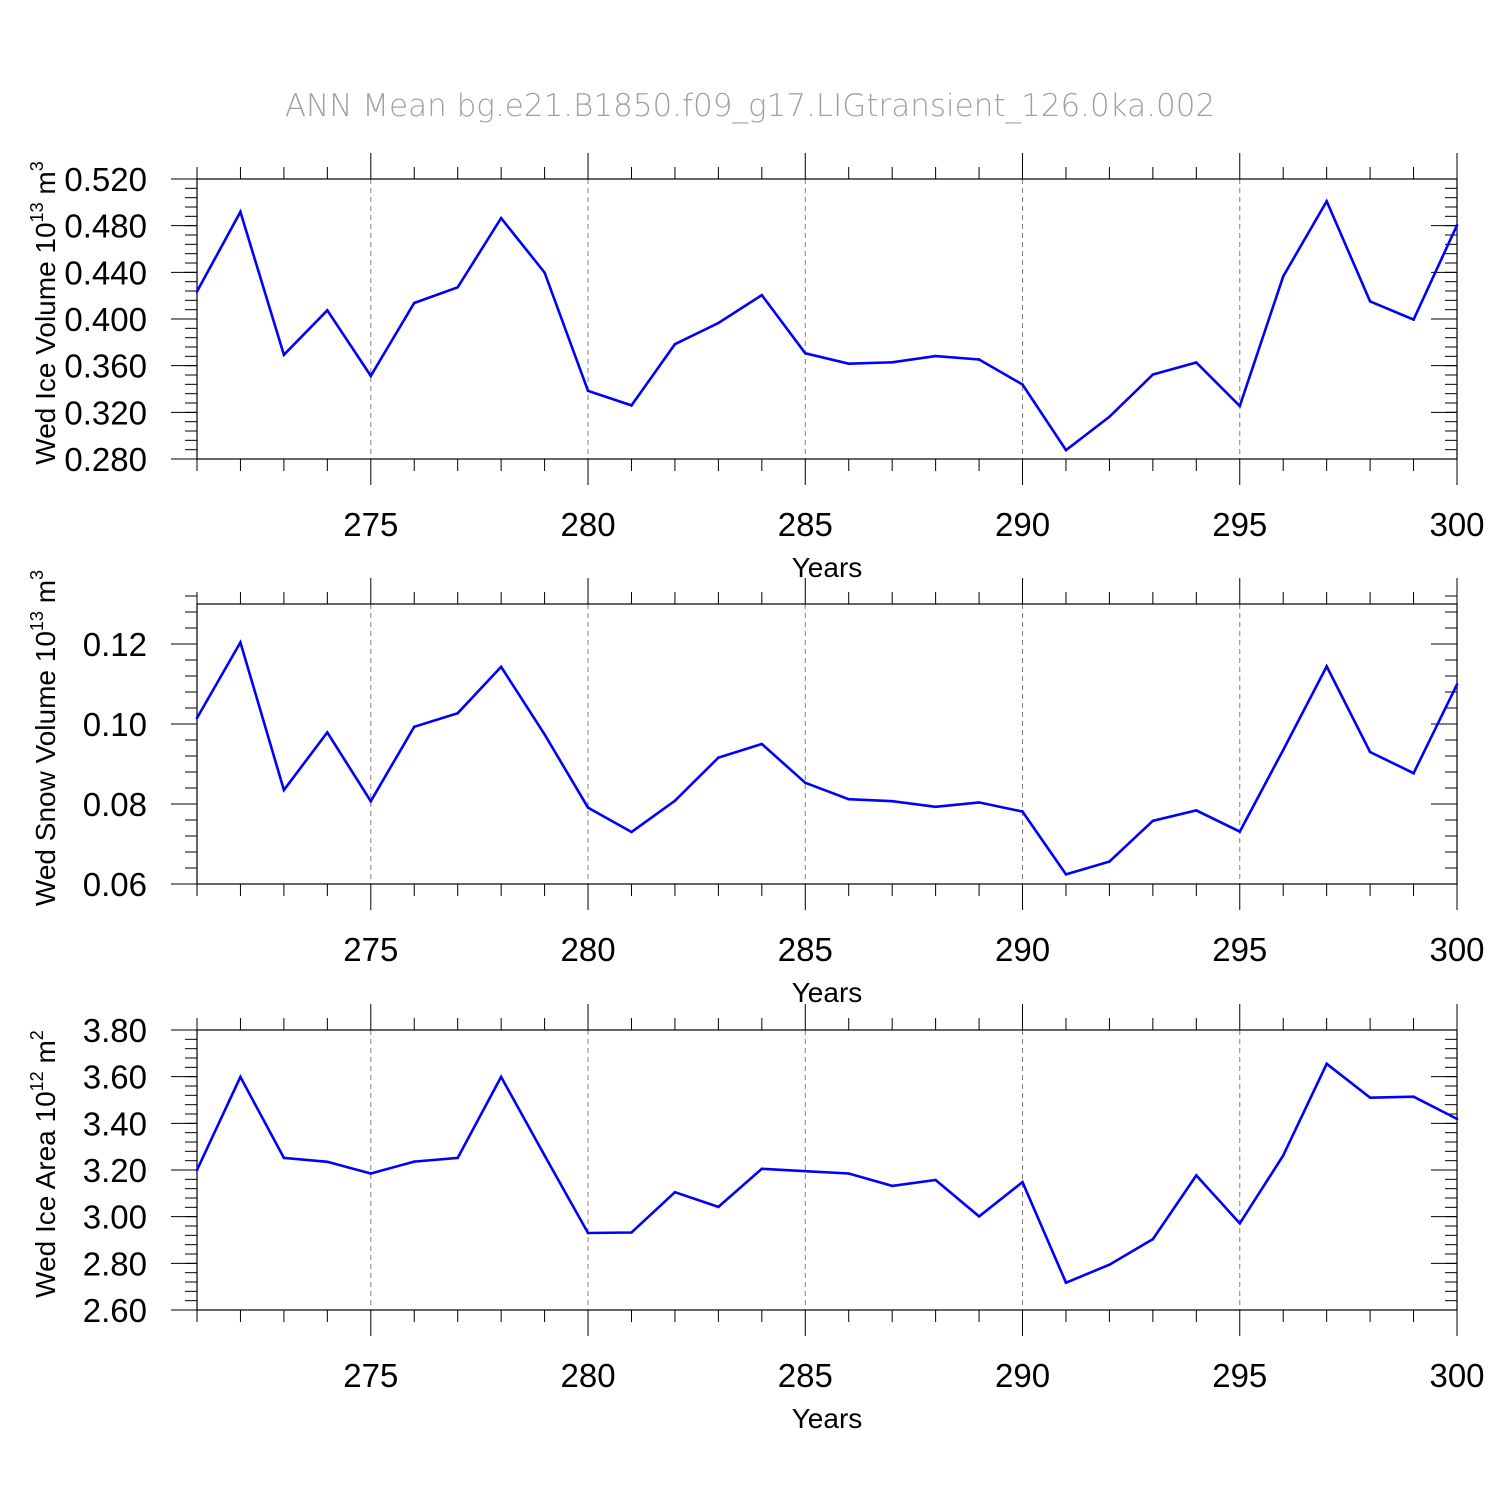 This screenshot has width=1500, height=1505. Describe the element at coordinates (115, 1077) in the screenshot. I see `panel-3-y-tick-label: 3.60` at that location.